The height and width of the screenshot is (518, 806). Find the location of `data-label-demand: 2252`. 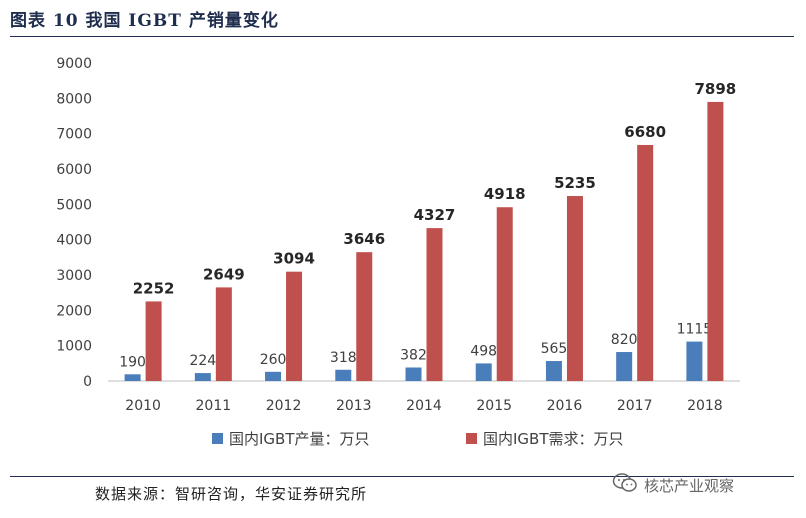

data-label-demand: 2252 is located at coordinates (154, 288).